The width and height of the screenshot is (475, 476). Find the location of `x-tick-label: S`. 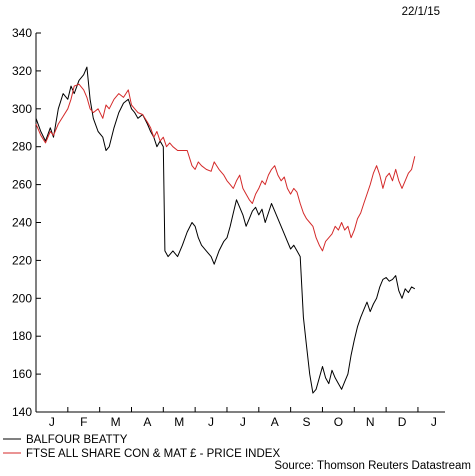

x-tick-label: S is located at coordinates (307, 422).